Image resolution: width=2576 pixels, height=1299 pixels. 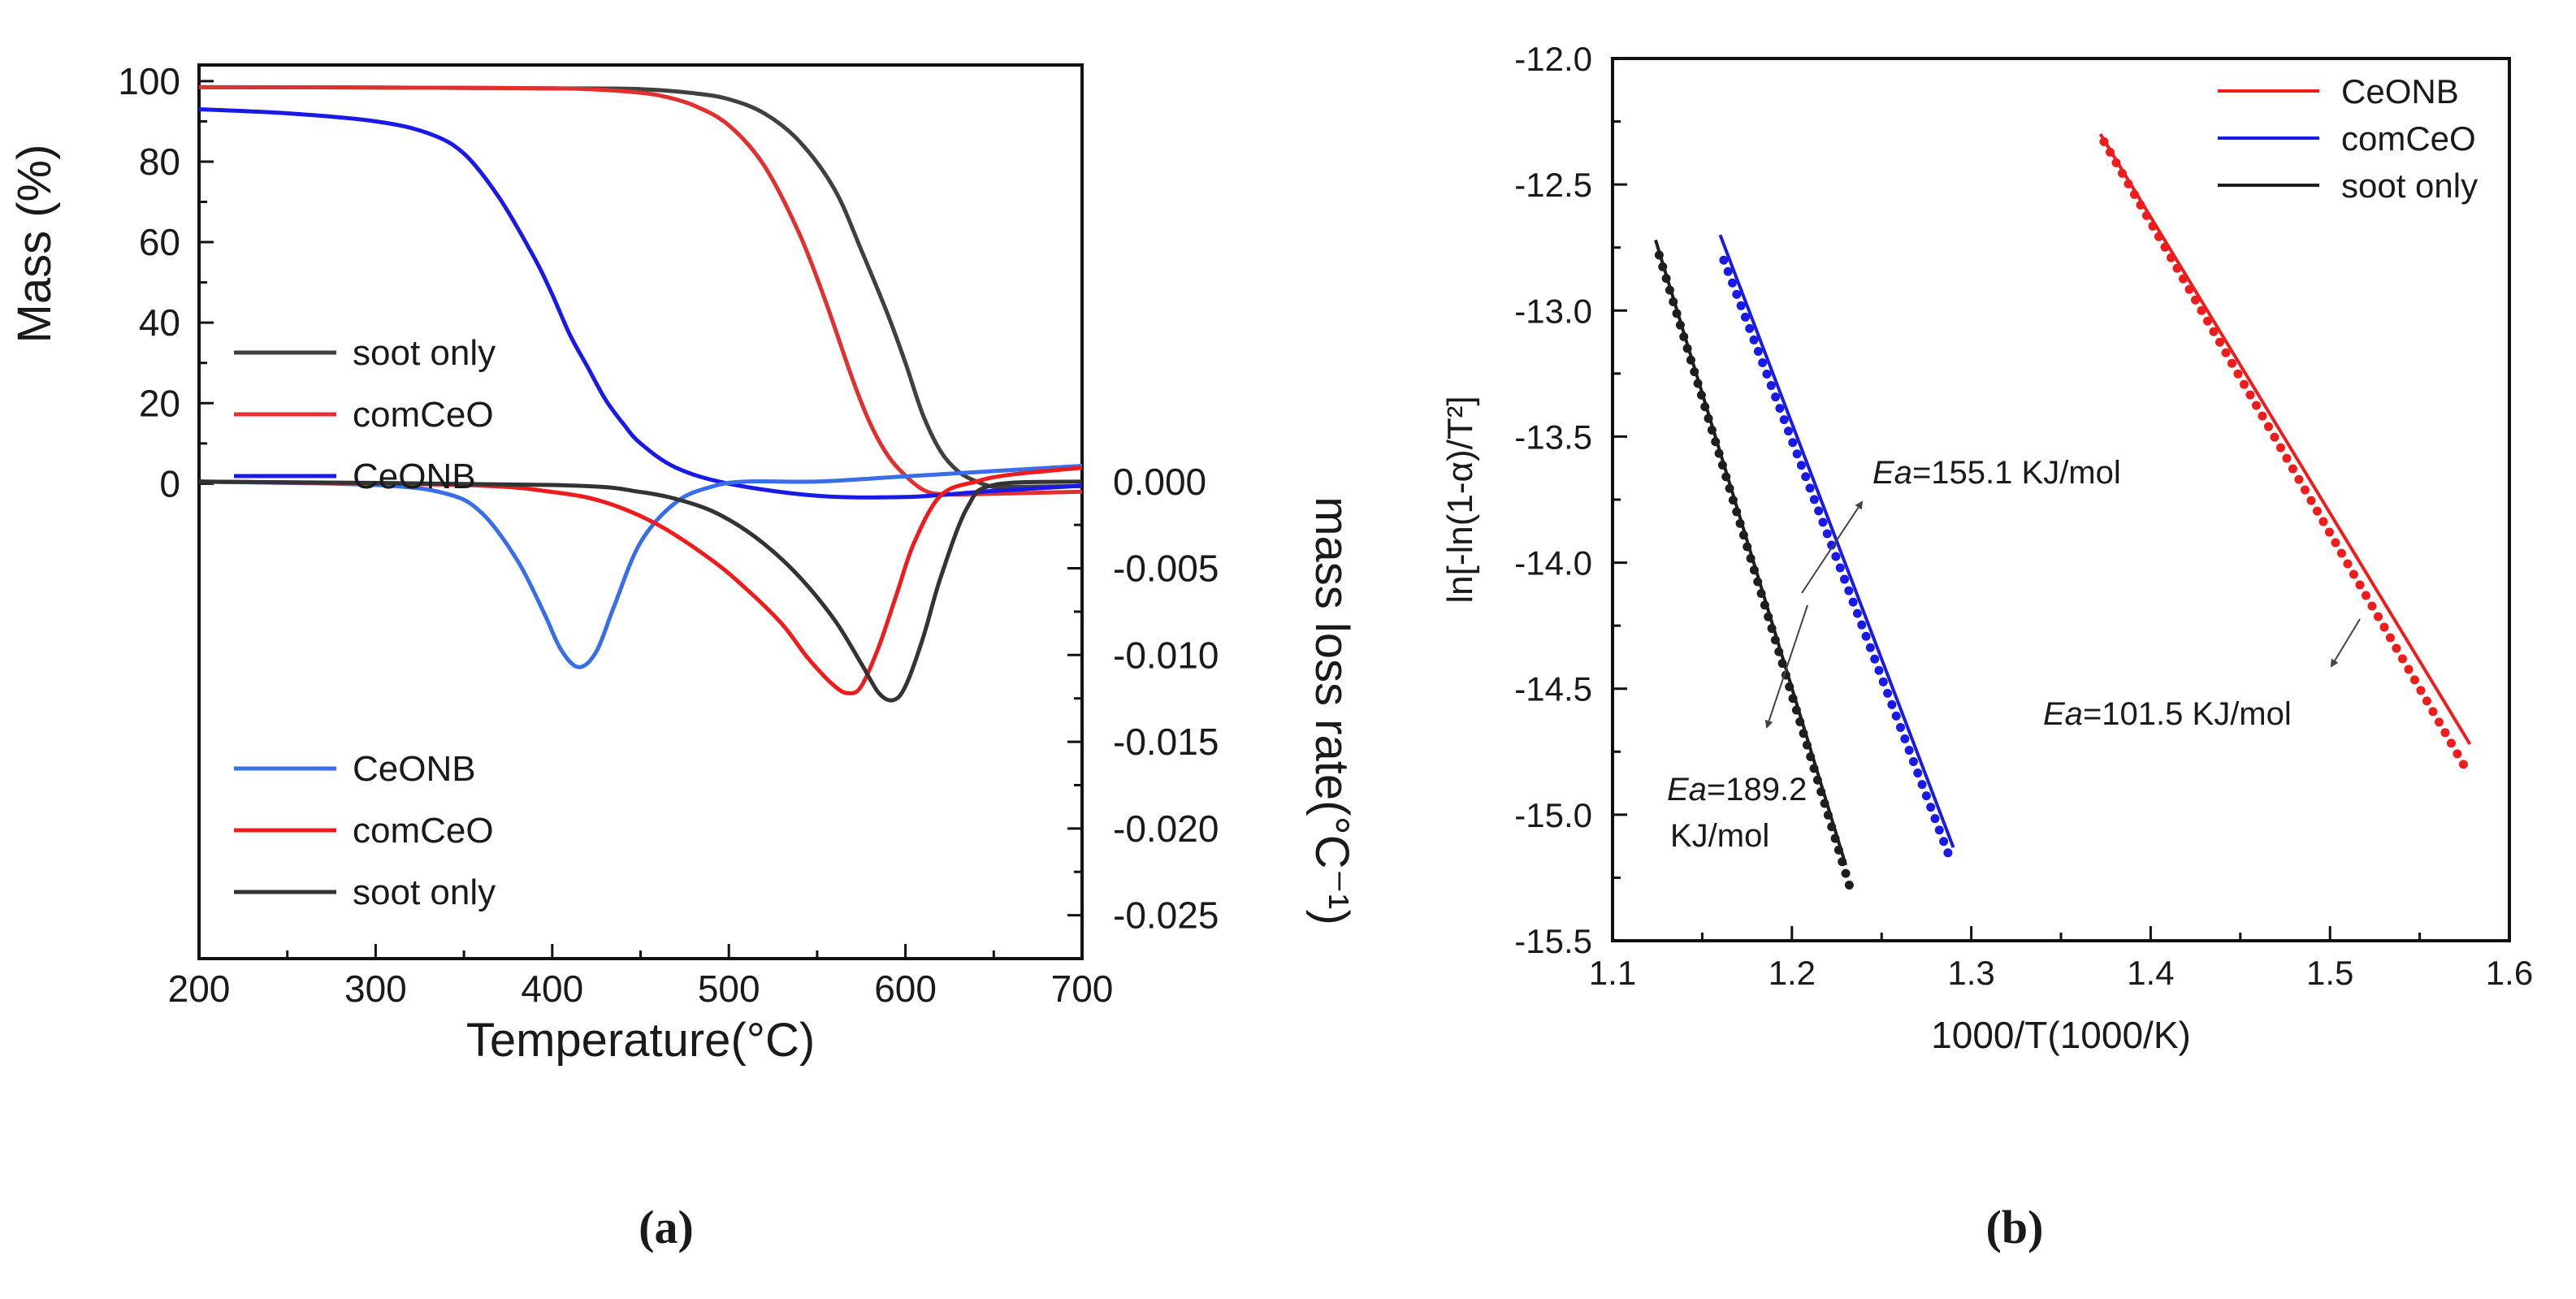 I want to click on legend-label-mass: comCeO, so click(x=423, y=415).